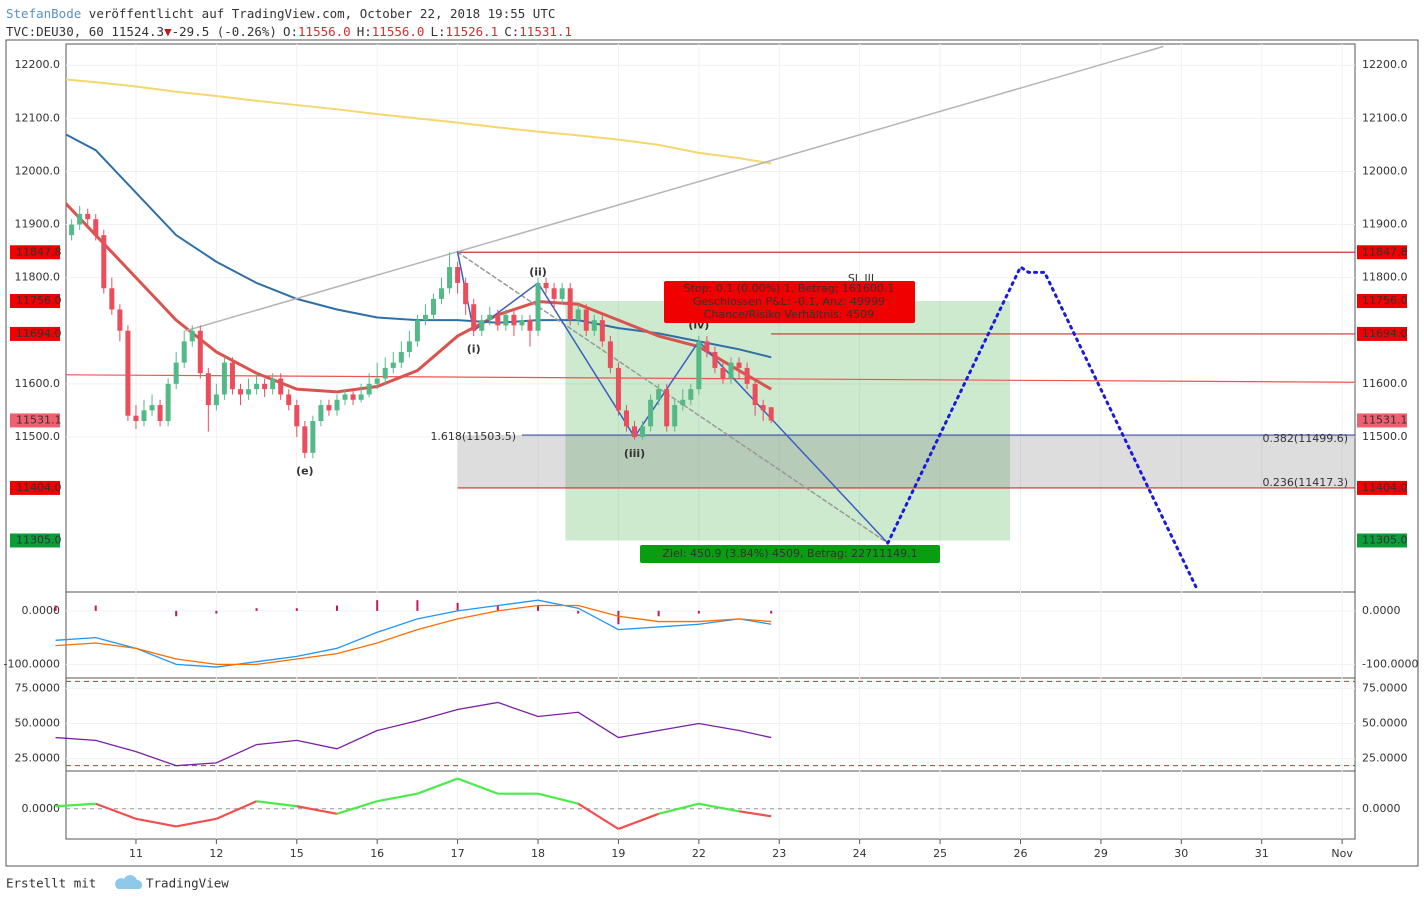 The image size is (1424, 902). What do you see at coordinates (55, 31) in the screenshot?
I see `symbol: TVC:DEU30, 60` at bounding box center [55, 31].